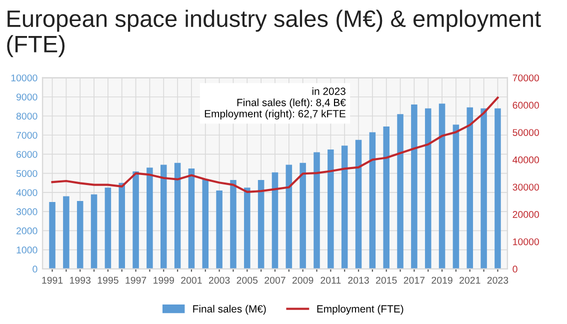  What do you see at coordinates (80, 280) in the screenshot?
I see `x-tick-label: 1993` at bounding box center [80, 280].